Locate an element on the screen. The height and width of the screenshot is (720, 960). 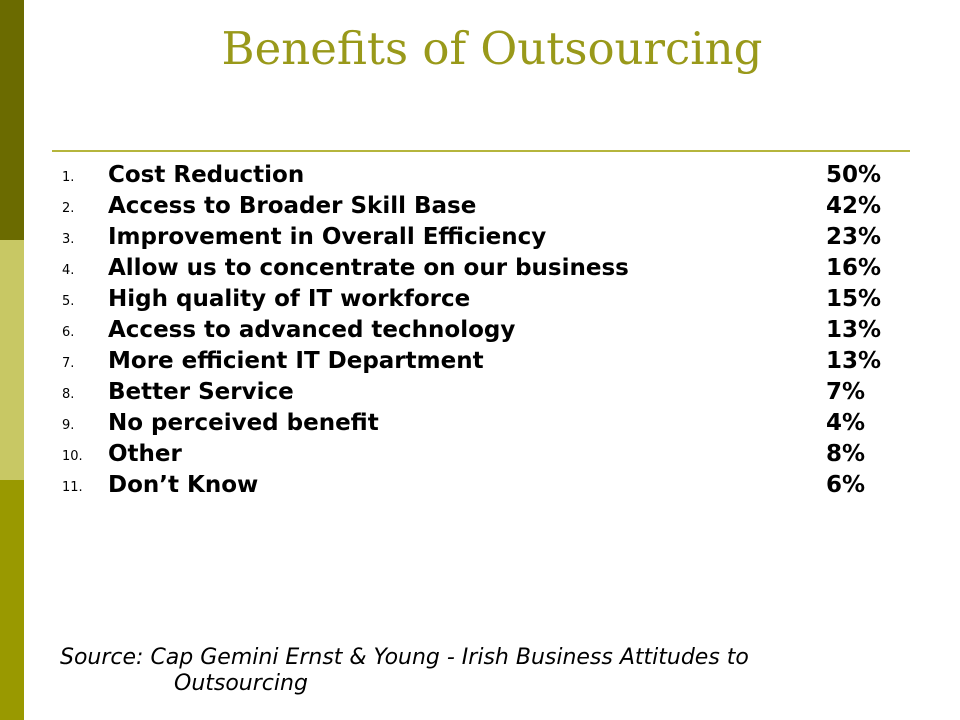
item-number: 10. is located at coordinates (72, 456).